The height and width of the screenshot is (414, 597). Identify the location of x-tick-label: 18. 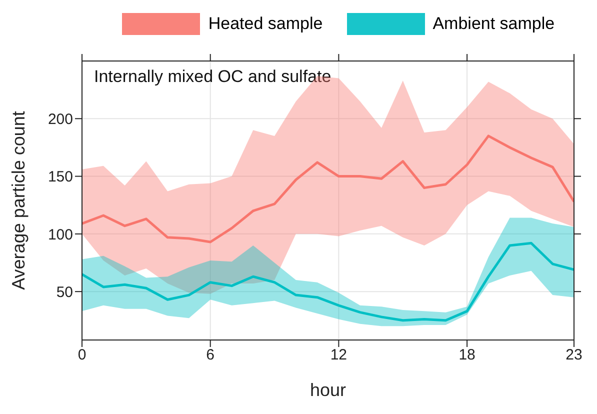
(467, 355).